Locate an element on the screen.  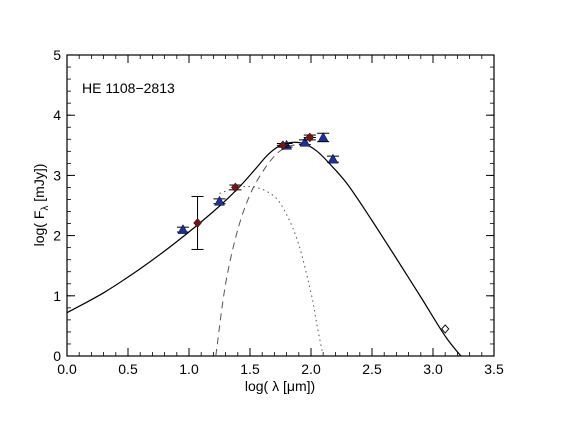
y-tick-label: 5 is located at coordinates (57, 55).